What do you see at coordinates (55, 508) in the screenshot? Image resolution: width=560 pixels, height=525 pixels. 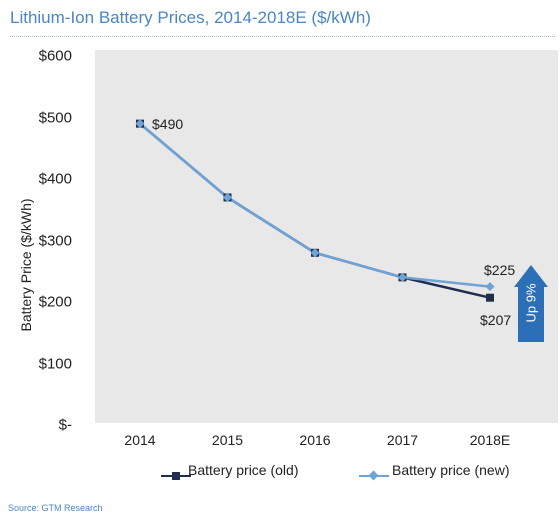 I see `source-note: Source: GTM Research` at bounding box center [55, 508].